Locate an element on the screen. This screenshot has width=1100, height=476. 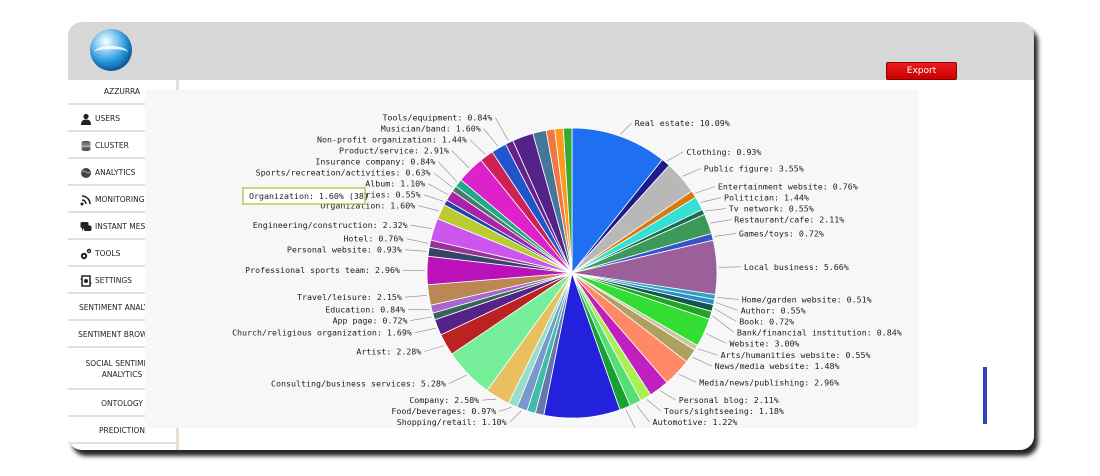
pie-data-label: Church/religious organization: 1.69% is located at coordinates (322, 333).